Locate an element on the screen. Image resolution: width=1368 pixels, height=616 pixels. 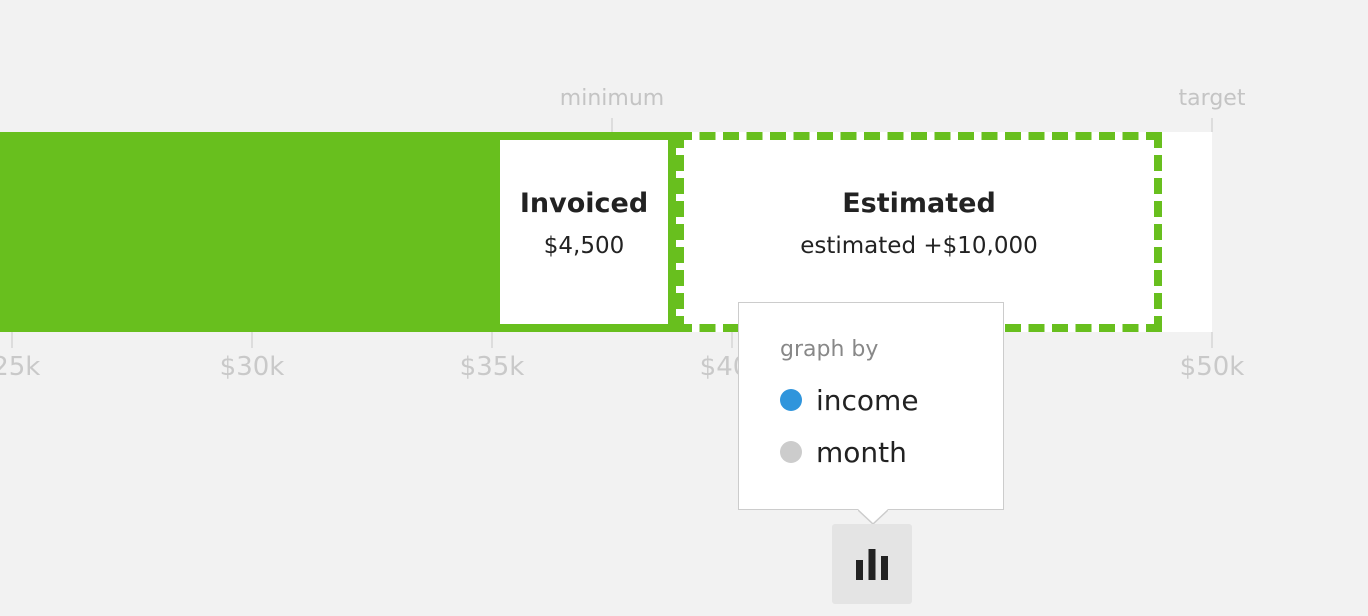
option: income is located at coordinates (891, 400).